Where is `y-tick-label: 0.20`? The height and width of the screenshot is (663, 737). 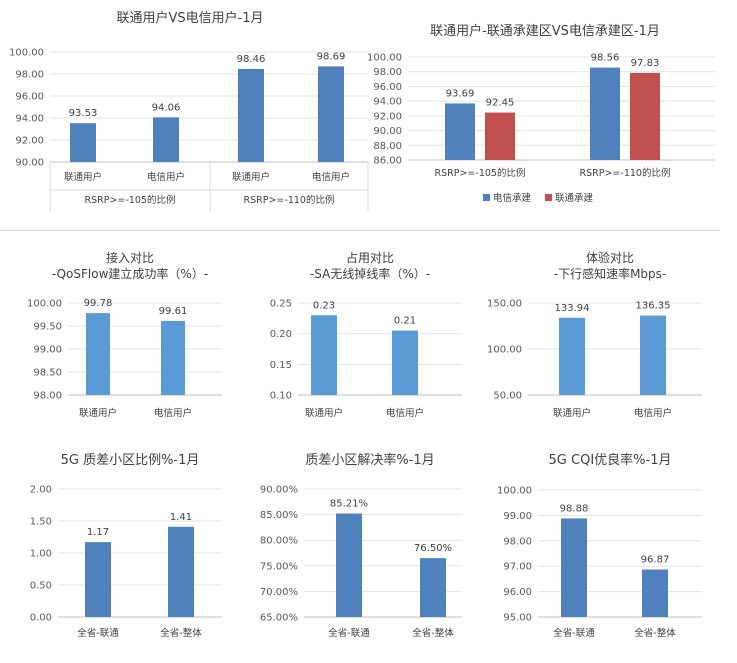
y-tick-label: 0.20 is located at coordinates (281, 334).